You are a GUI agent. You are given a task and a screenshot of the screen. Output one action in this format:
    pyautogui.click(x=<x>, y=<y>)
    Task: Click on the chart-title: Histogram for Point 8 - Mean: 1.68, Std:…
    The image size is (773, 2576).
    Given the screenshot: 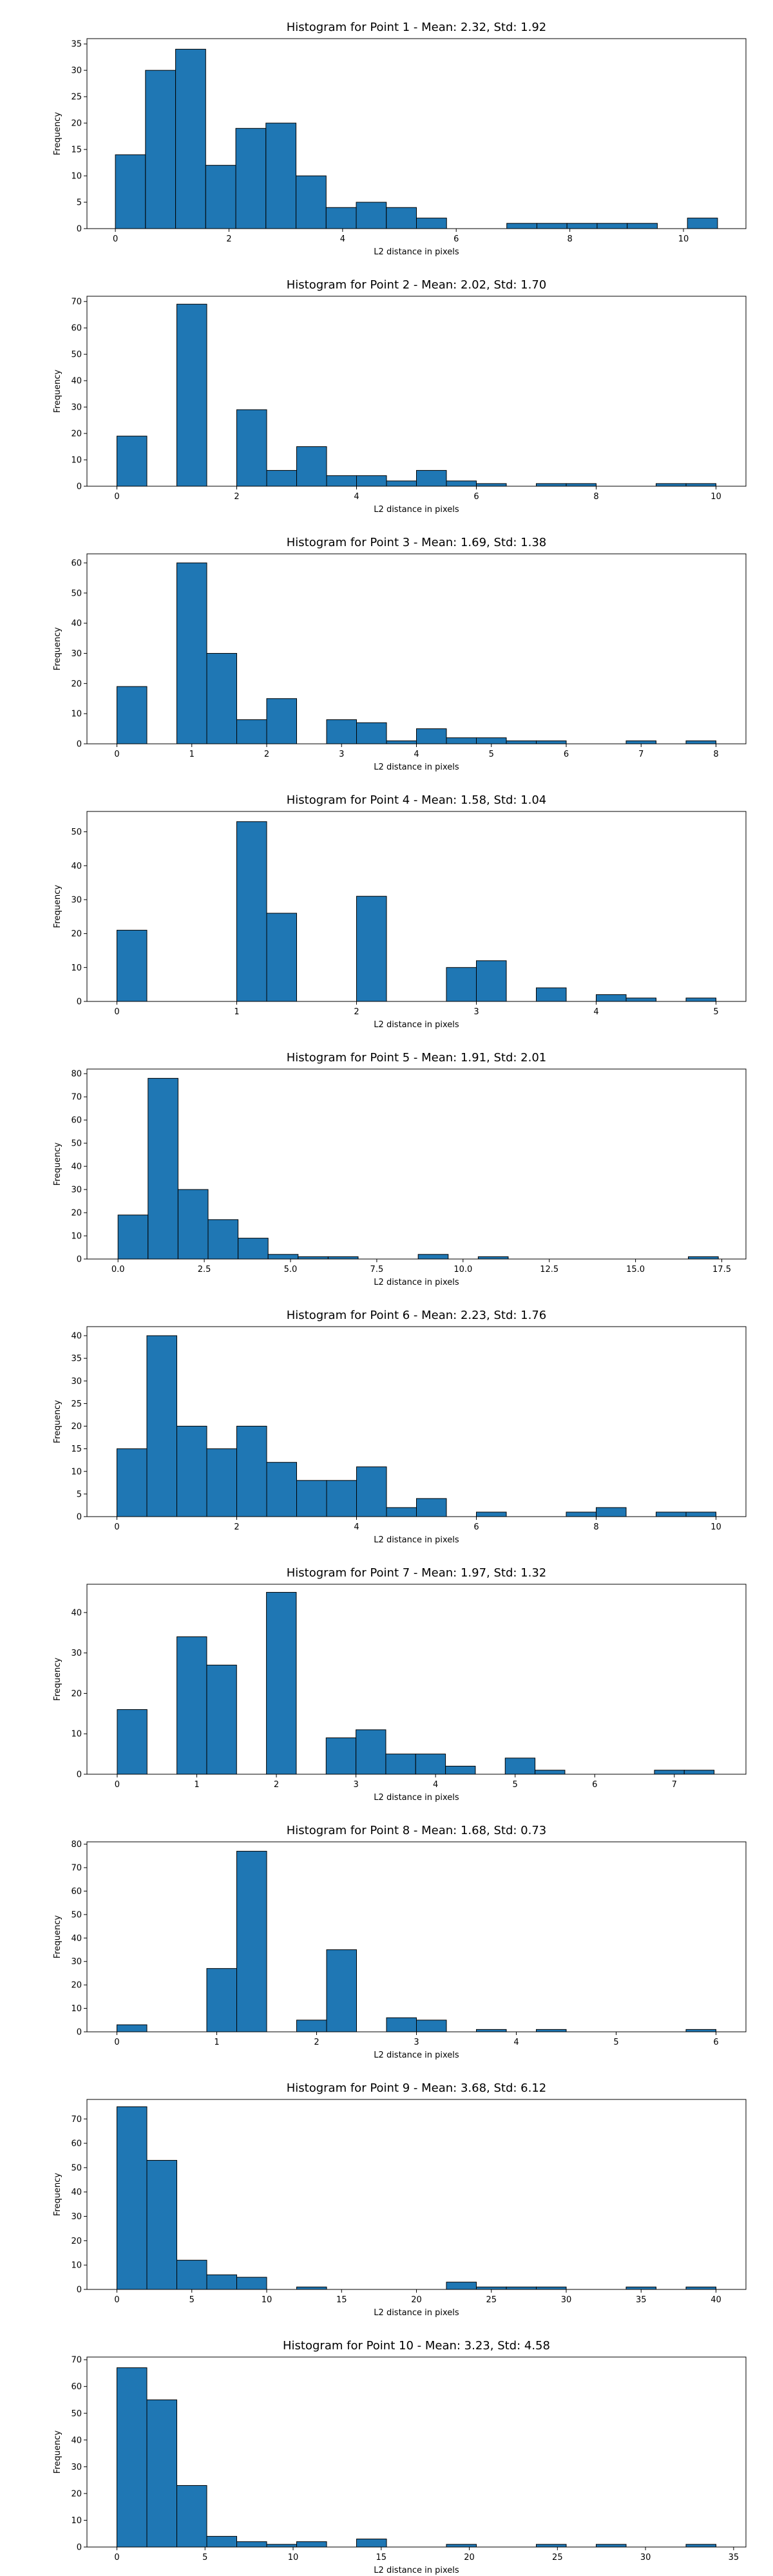 What is the action you would take?
    pyautogui.click(x=417, y=1830)
    